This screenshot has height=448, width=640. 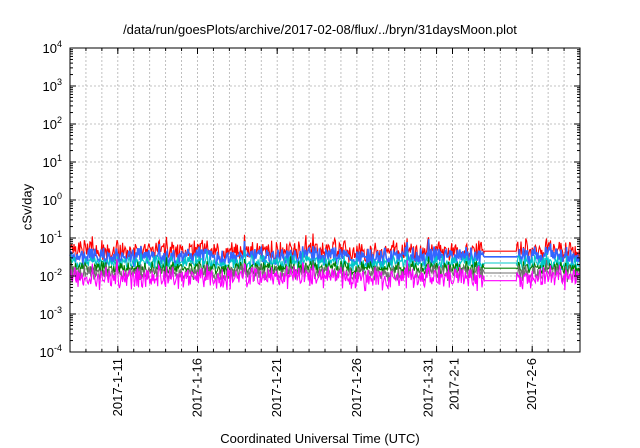 I want to click on y-tick-exponent: 0, so click(x=59, y=196).